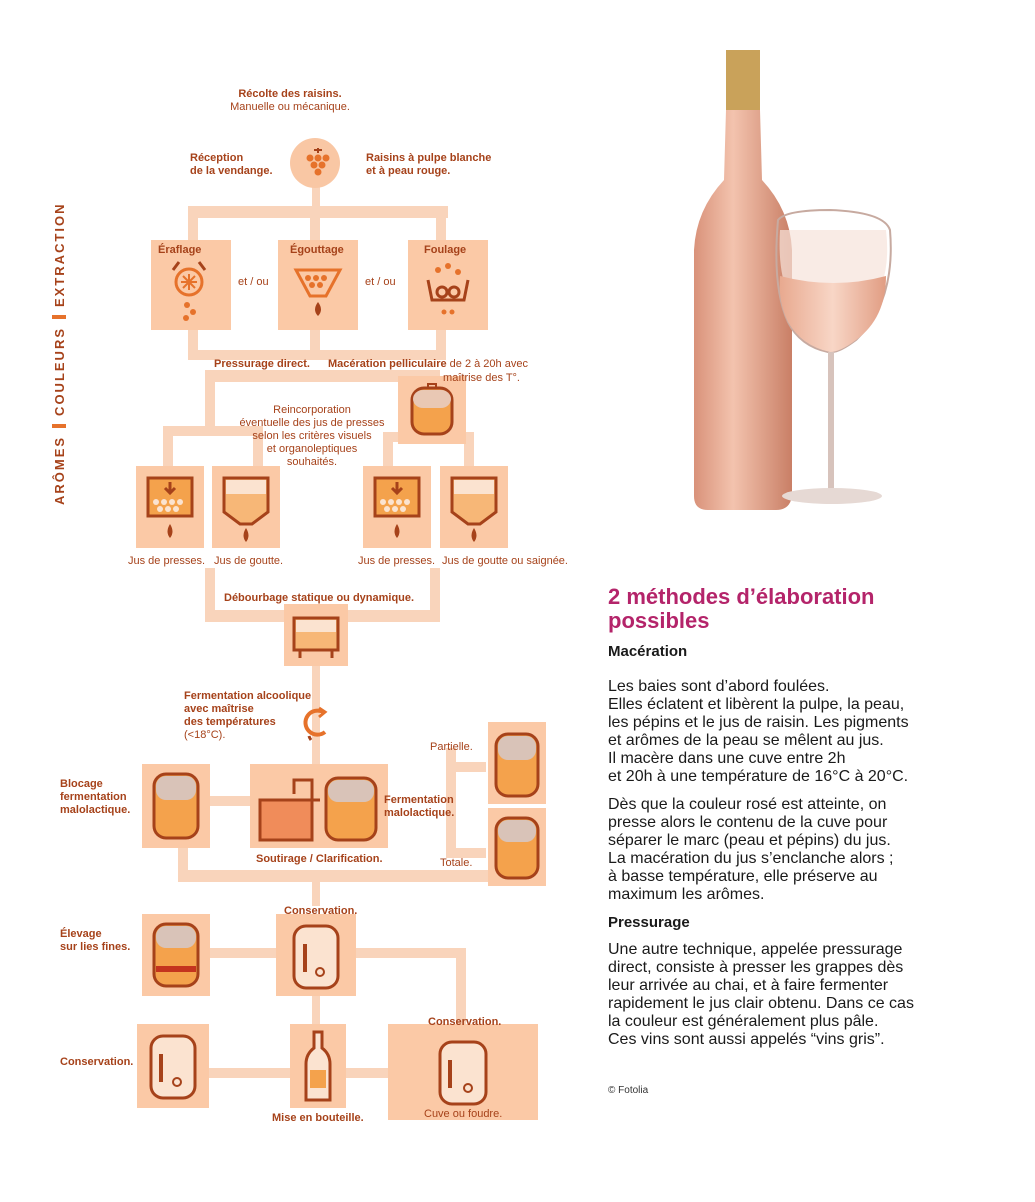 This screenshot has width=1035, height=1202. What do you see at coordinates (432, 410) in the screenshot?
I see `maceration-tank-icon` at bounding box center [432, 410].